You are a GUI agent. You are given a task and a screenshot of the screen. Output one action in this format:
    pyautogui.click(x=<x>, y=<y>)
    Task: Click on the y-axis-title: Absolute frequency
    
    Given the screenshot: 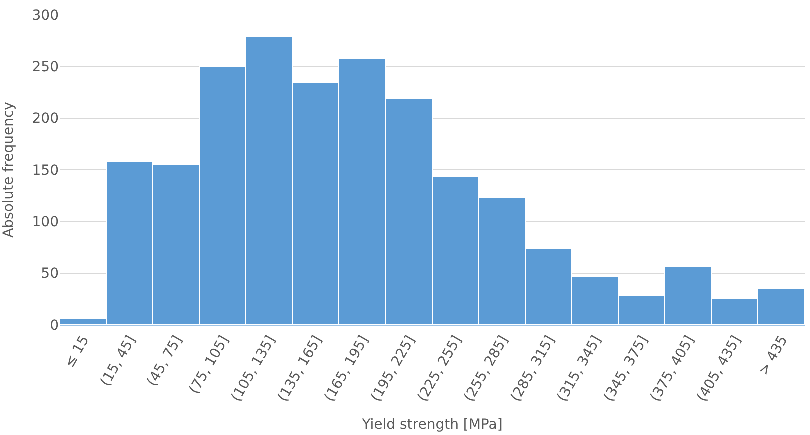 What is the action you would take?
    pyautogui.click(x=8, y=170)
    